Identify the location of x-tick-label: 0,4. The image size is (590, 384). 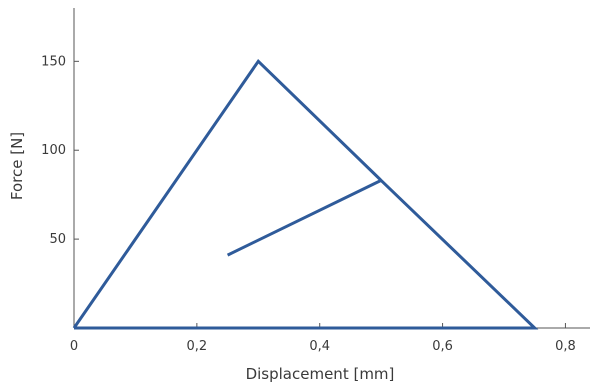
(319, 346).